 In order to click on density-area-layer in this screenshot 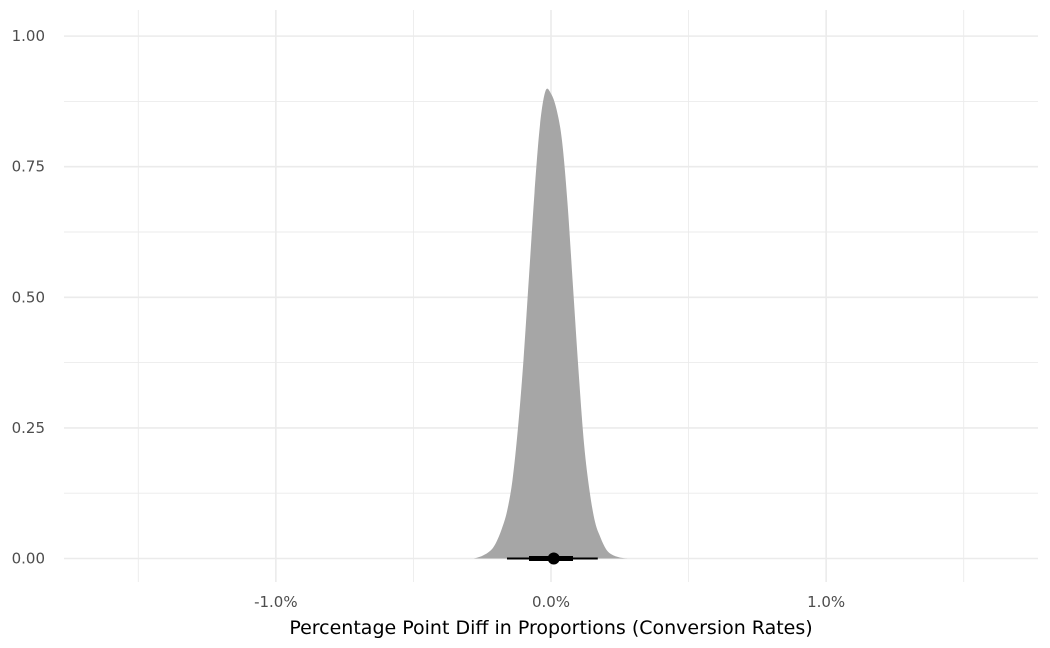, I will do `click(551, 323)`.